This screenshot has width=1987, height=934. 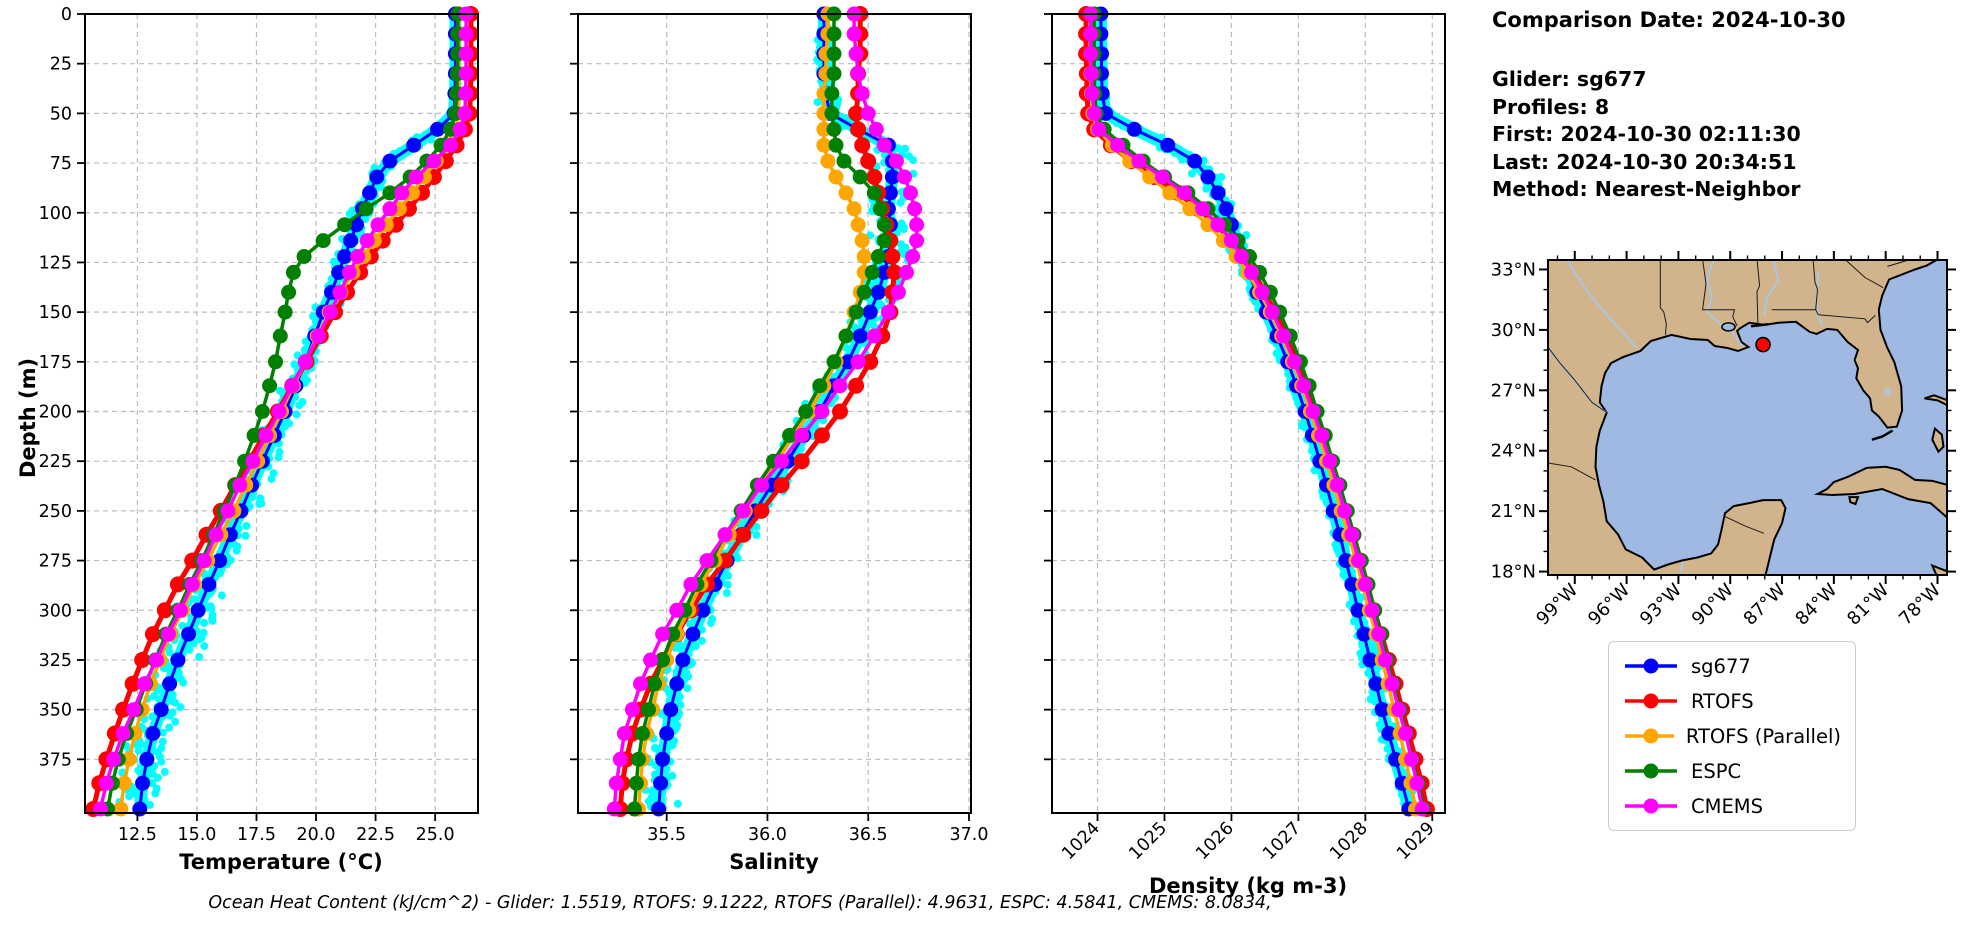 I want to click on x-tick-label: 17.5, so click(x=256, y=835).